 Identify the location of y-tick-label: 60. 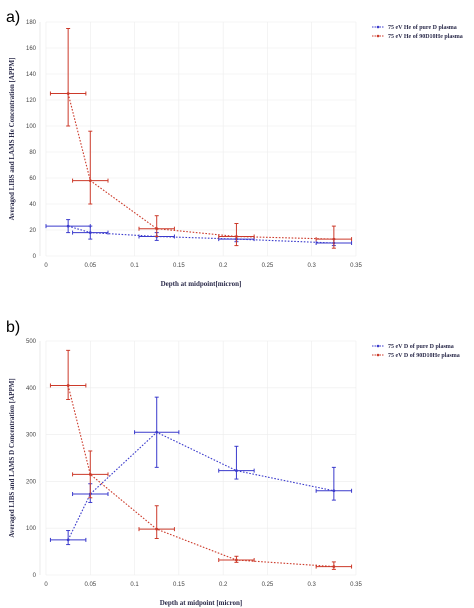
(32, 179).